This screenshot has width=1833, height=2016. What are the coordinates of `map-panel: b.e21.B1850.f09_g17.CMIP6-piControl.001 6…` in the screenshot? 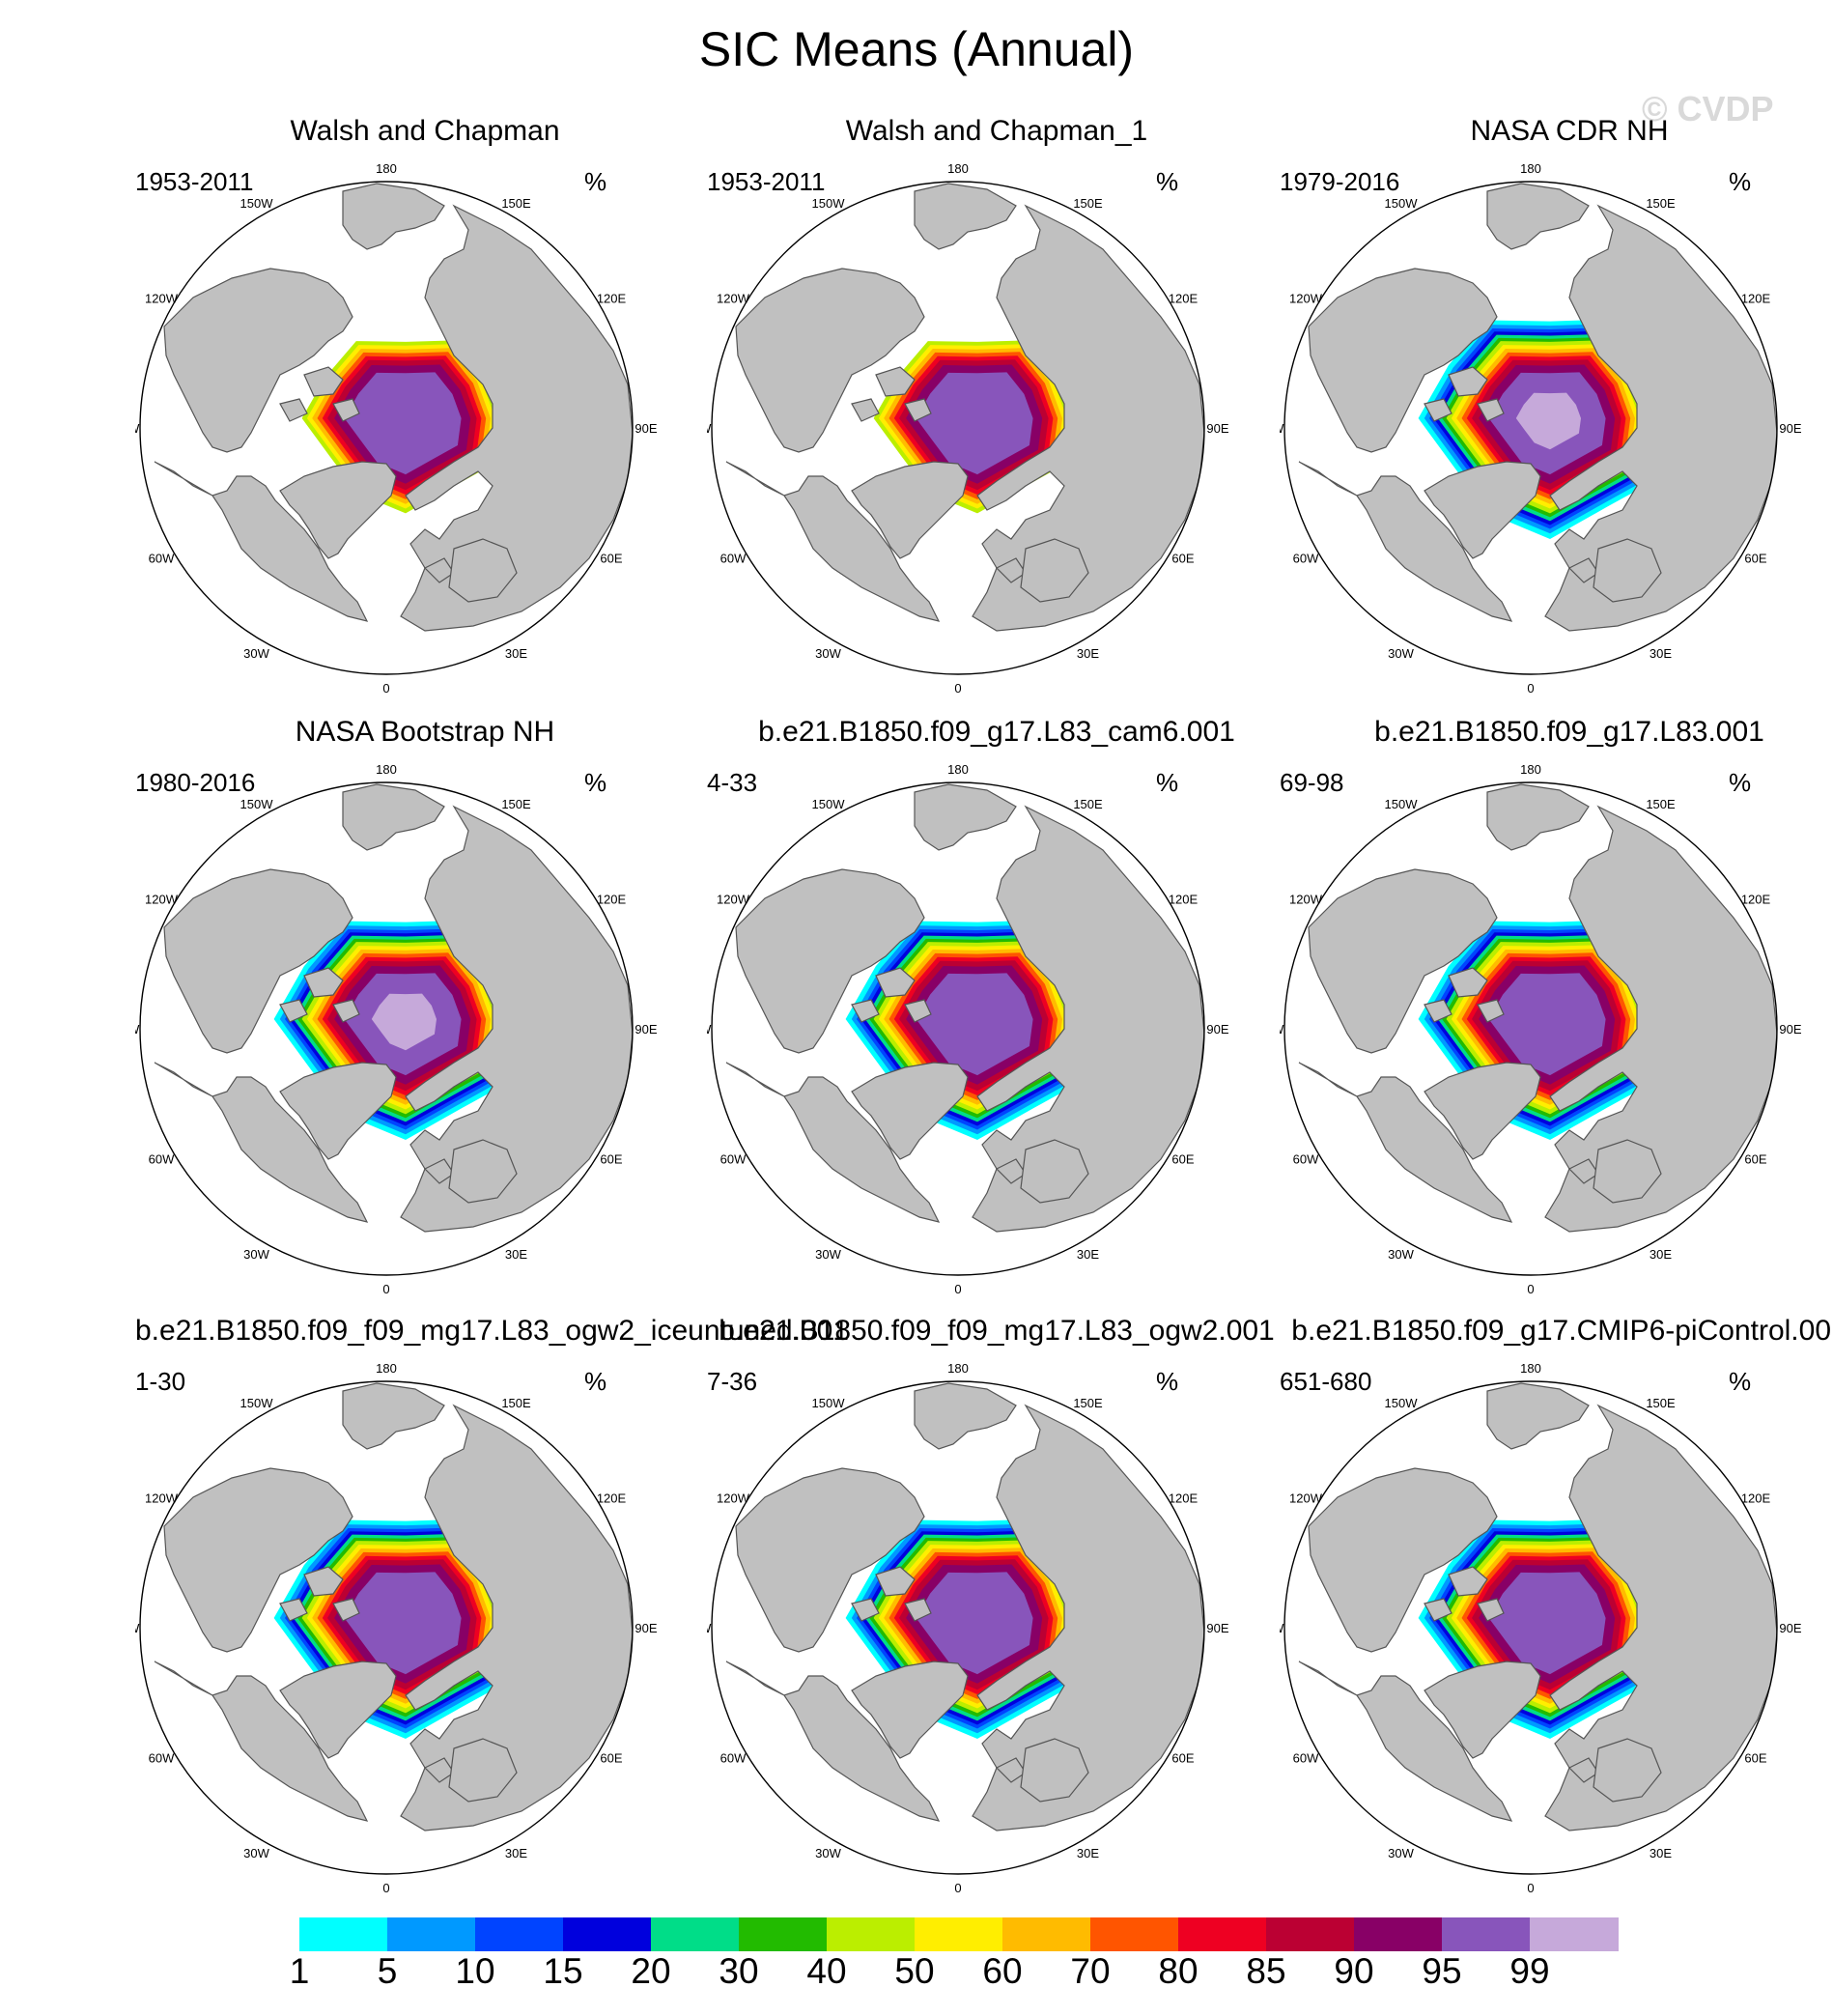 It's located at (1556, 1603).